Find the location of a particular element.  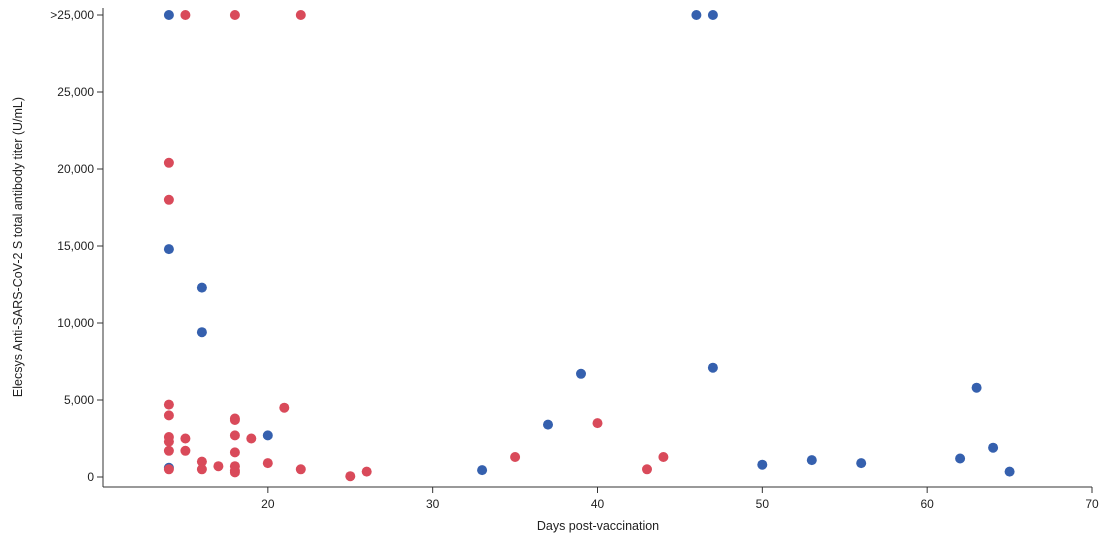

x-tick-label: 20 is located at coordinates (268, 504).